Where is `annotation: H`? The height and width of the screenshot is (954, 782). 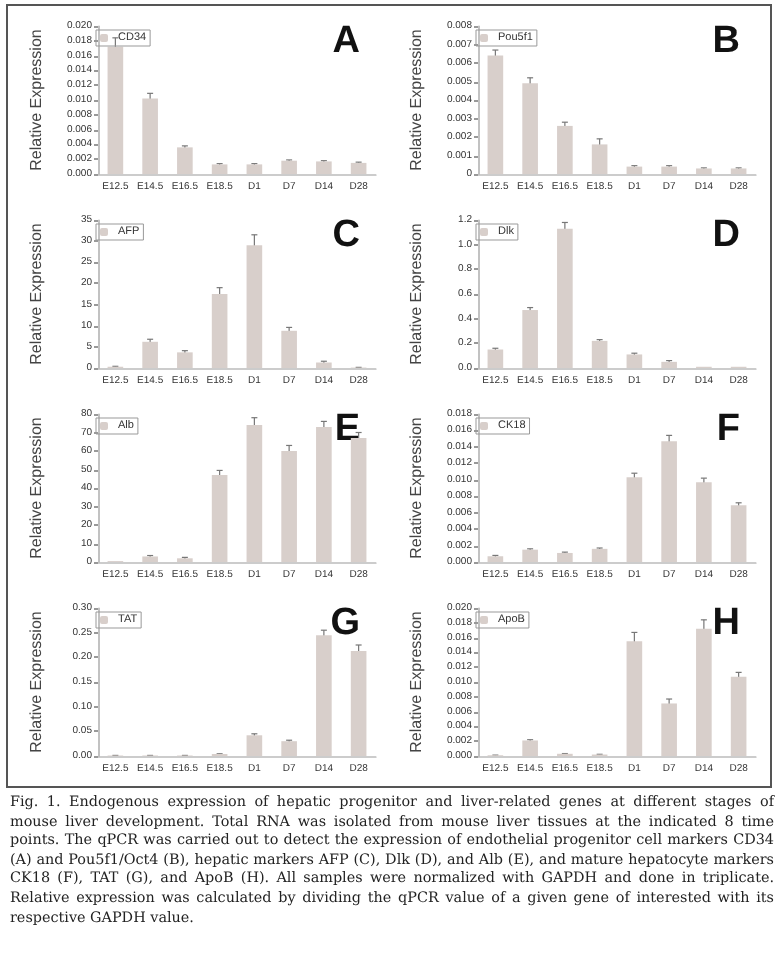 annotation: H is located at coordinates (726, 623).